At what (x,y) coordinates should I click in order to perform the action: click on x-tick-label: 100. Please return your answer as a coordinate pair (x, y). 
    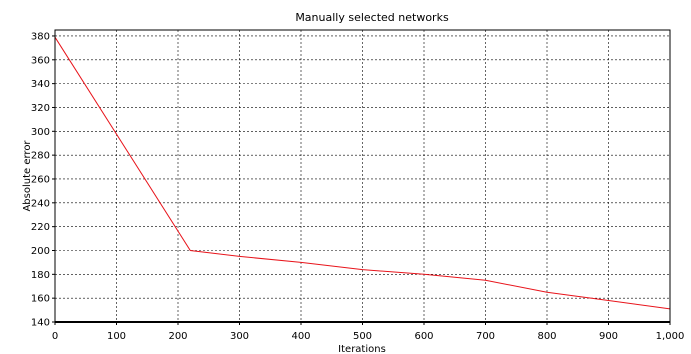
    Looking at the image, I should click on (116, 336).